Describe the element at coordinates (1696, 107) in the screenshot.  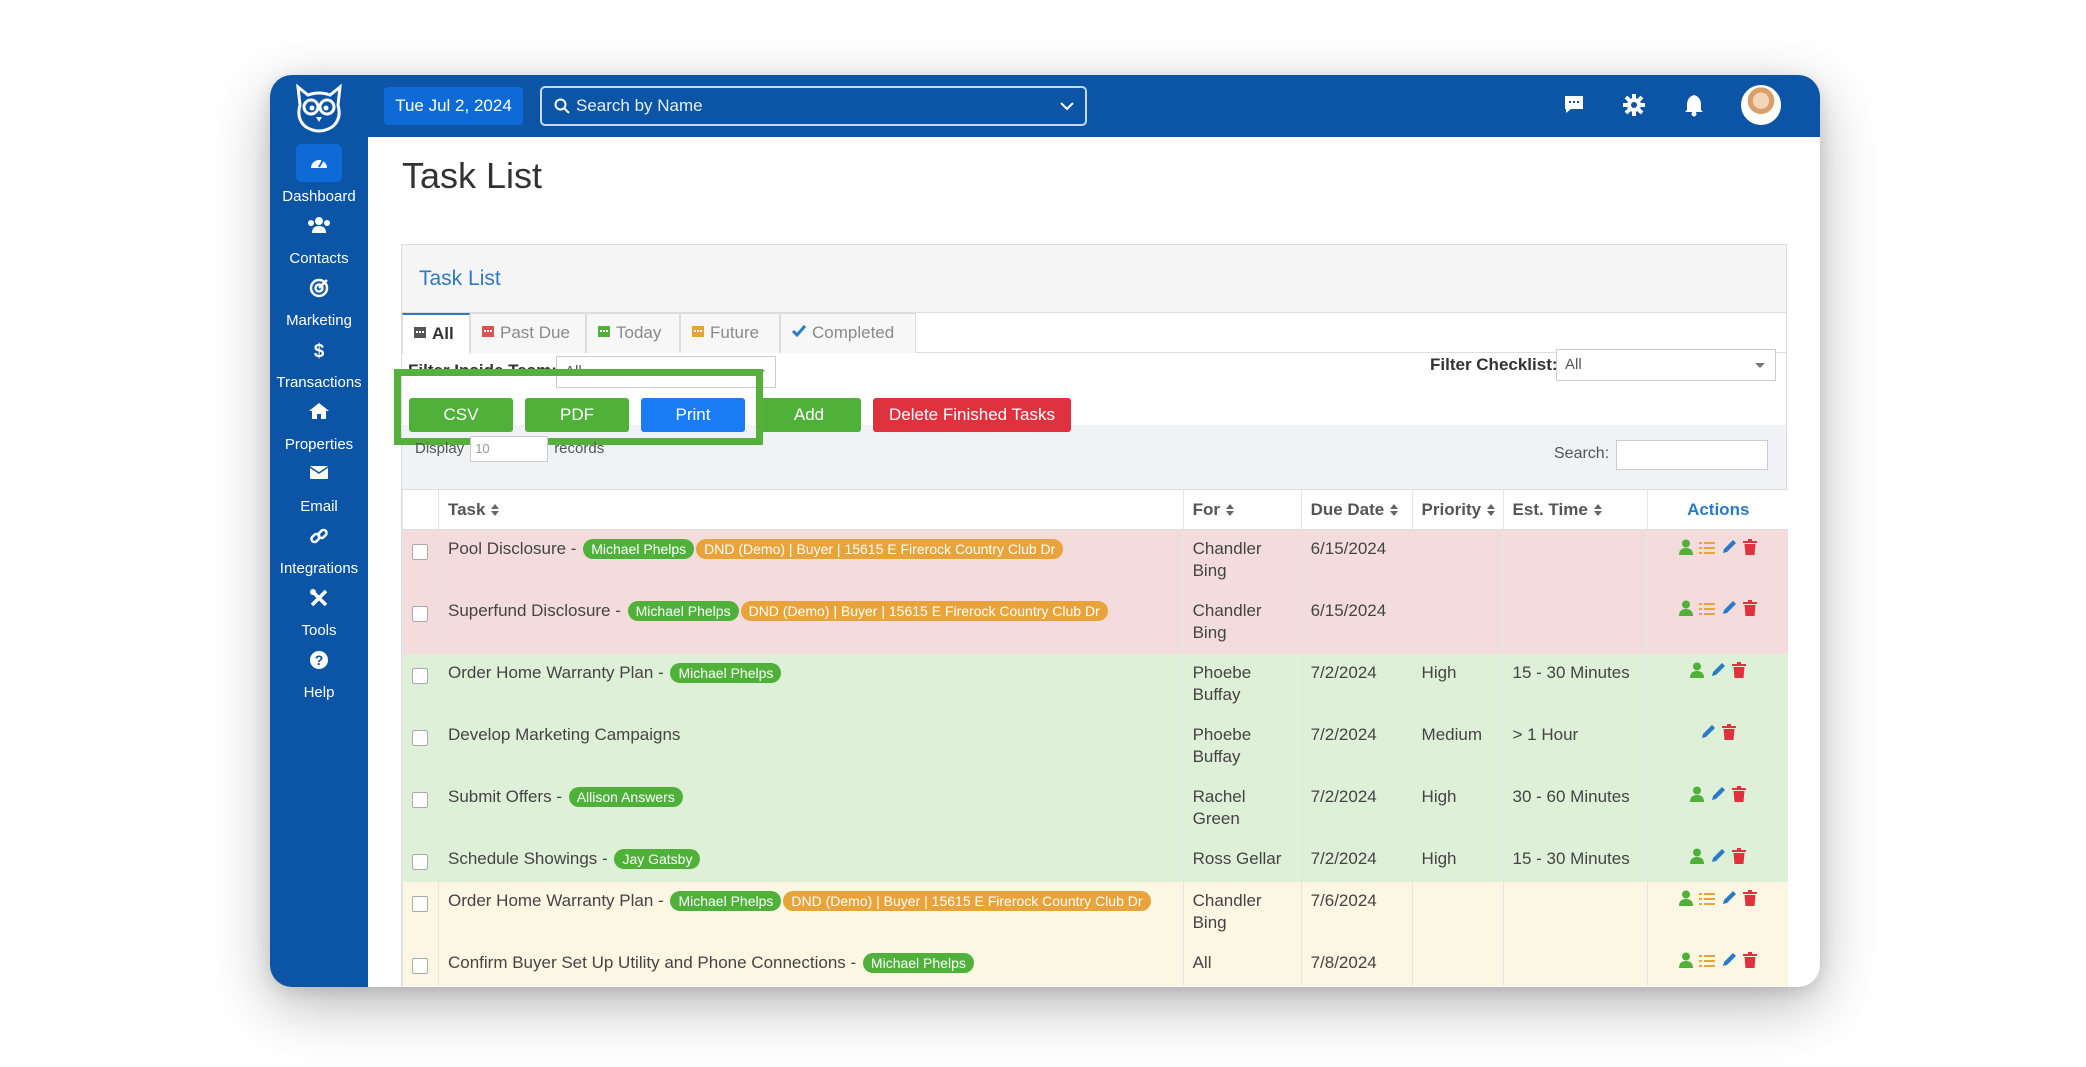
I see `bell-icon` at that location.